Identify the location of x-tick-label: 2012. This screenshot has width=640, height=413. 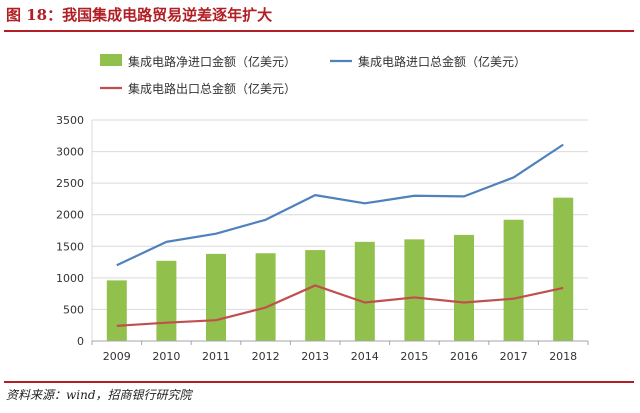
(266, 356).